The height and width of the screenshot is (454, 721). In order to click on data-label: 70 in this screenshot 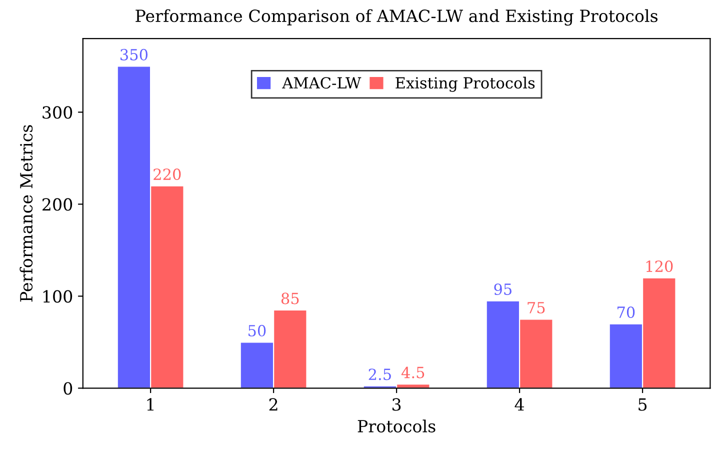, I will do `click(626, 312)`.